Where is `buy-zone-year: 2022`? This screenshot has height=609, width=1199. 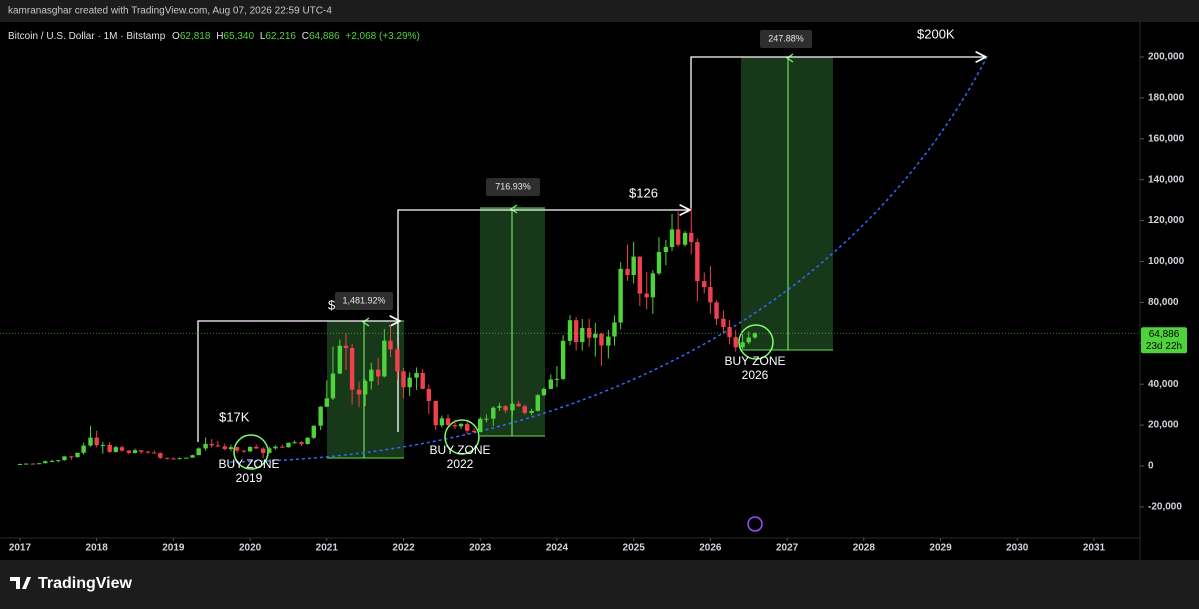 buy-zone-year: 2022 is located at coordinates (460, 464).